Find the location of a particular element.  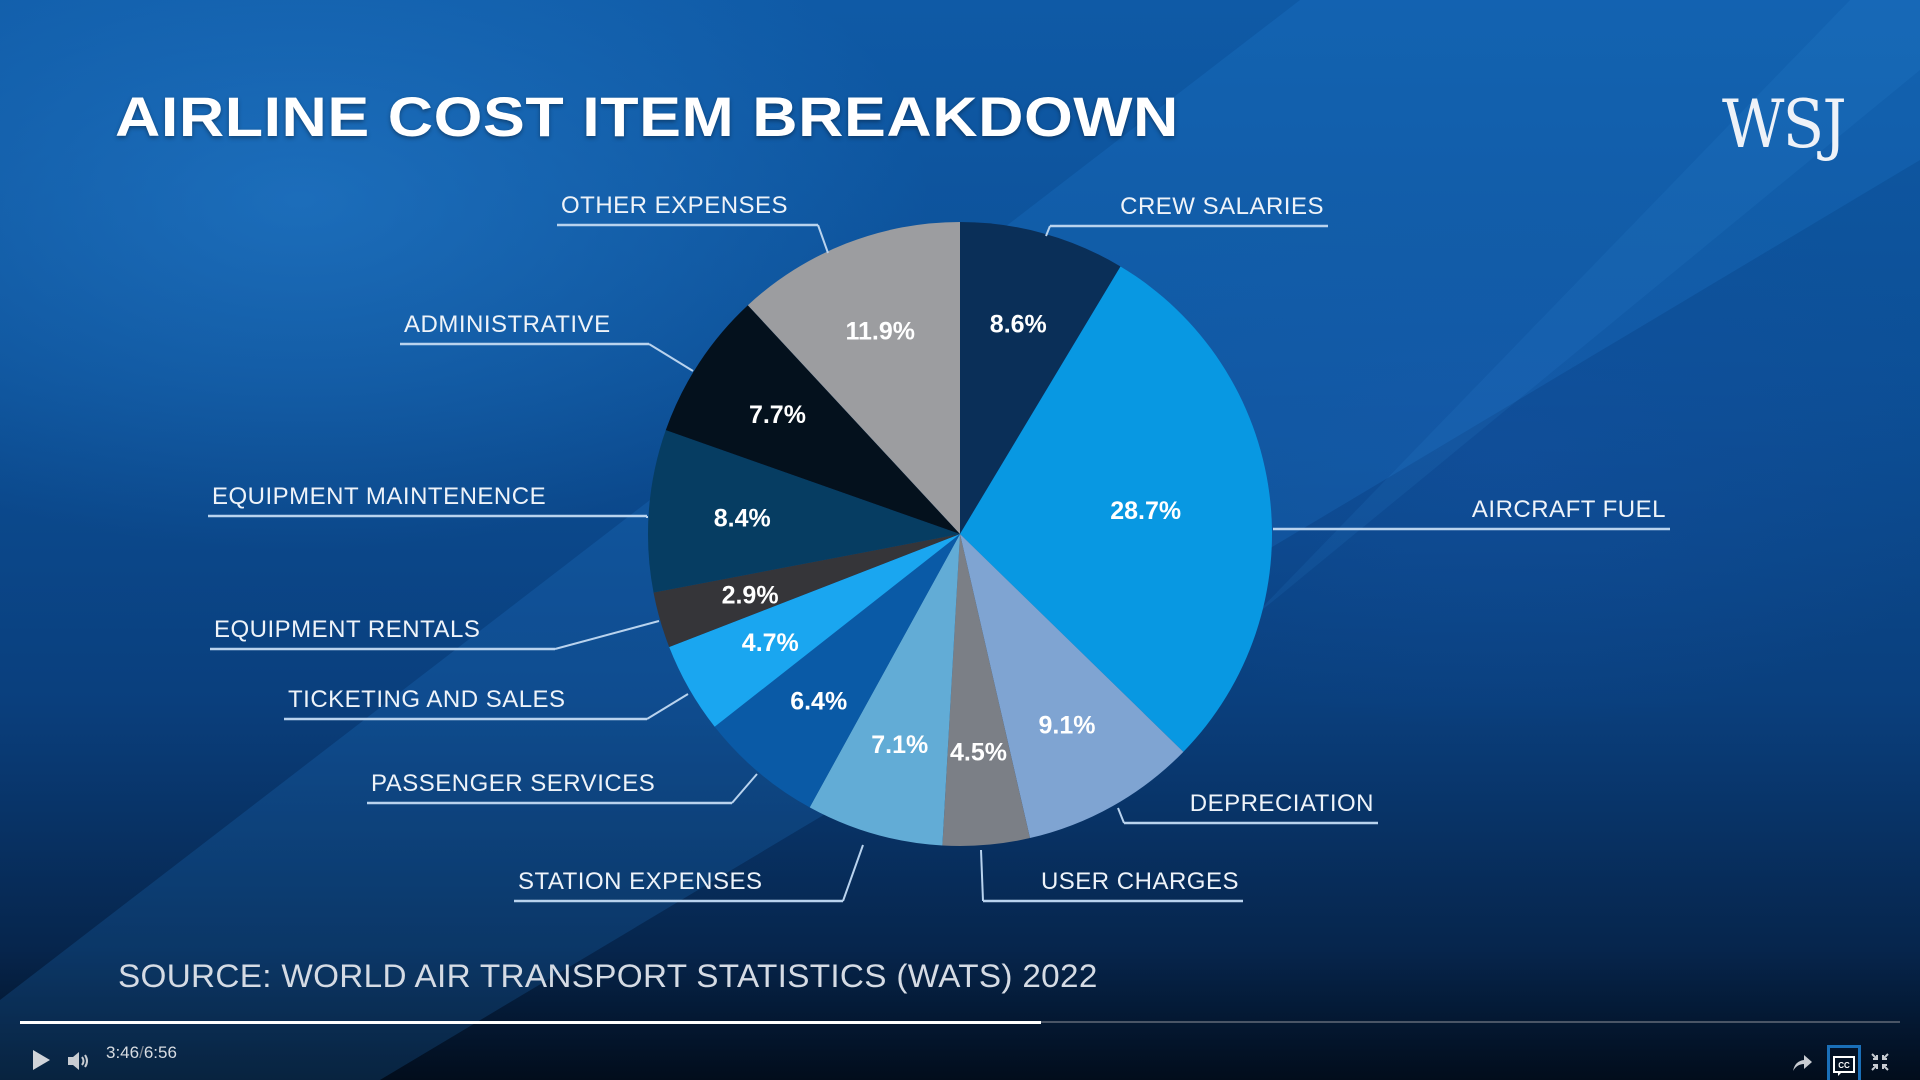

pie-slice-station-expenses is located at coordinates (884, 690).